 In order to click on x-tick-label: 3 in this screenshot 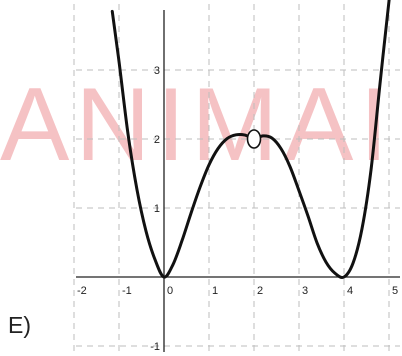, I will do `click(305, 291)`.